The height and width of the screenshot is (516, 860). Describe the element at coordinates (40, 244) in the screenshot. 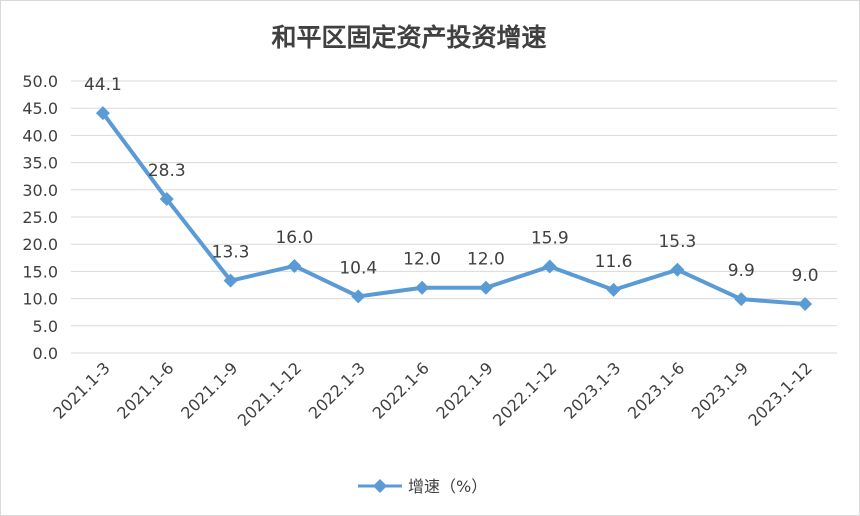

I see `y-tick-label: 20.0` at that location.